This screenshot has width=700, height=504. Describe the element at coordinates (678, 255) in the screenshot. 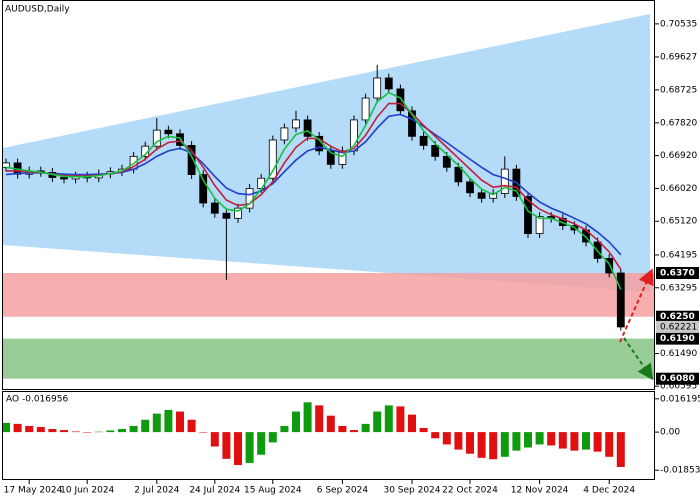

I see `y-tick-label: 0.64195` at that location.